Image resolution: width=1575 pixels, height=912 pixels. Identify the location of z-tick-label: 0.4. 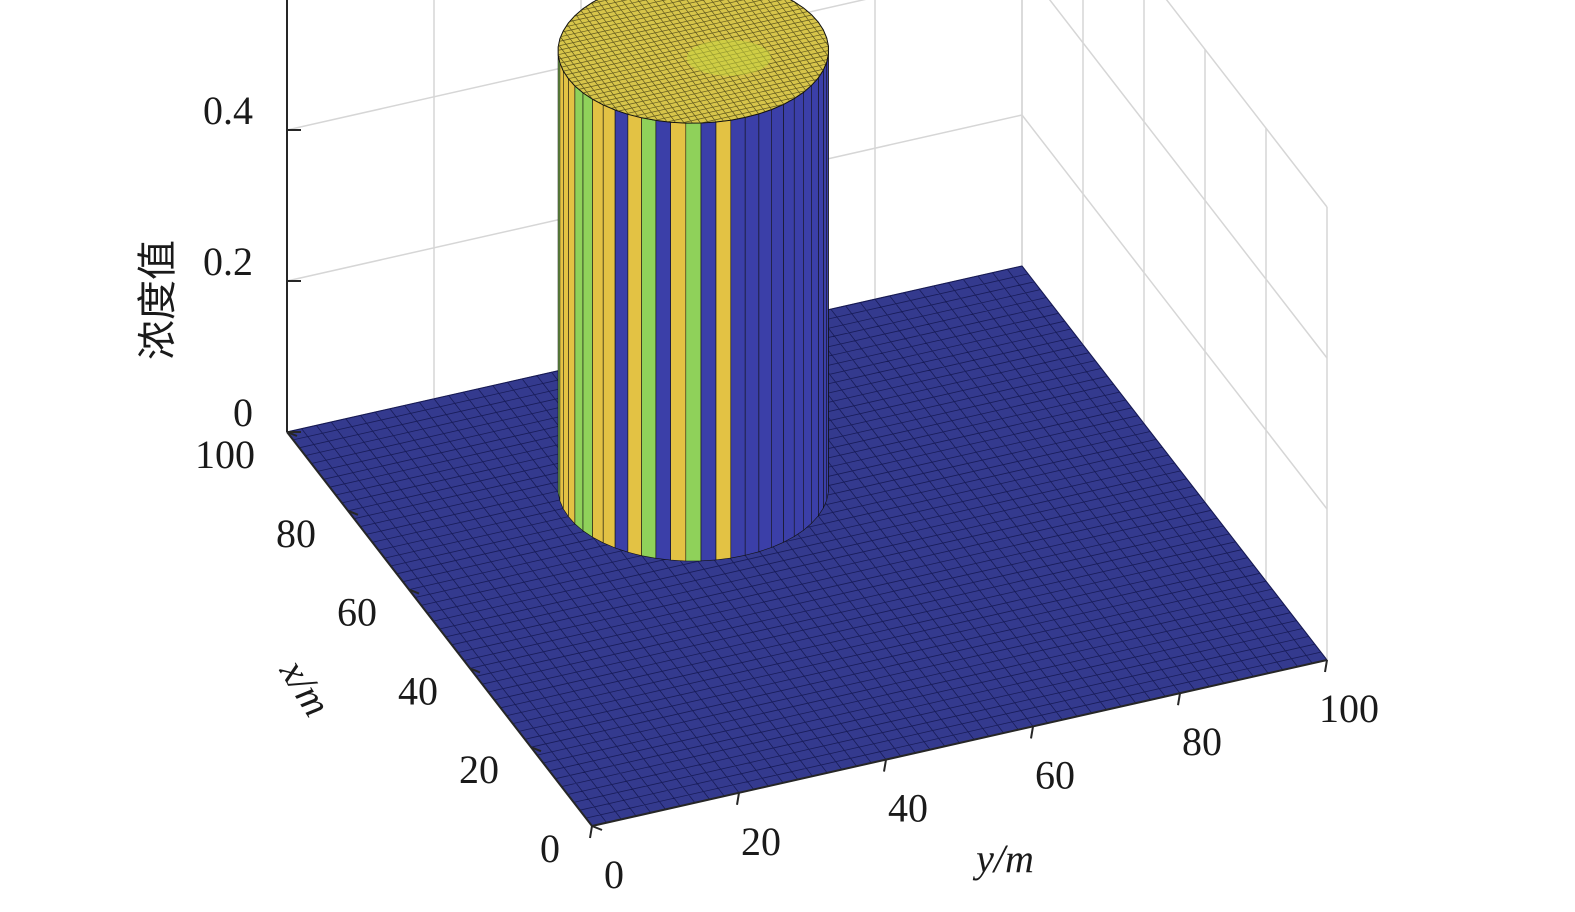
(228, 110).